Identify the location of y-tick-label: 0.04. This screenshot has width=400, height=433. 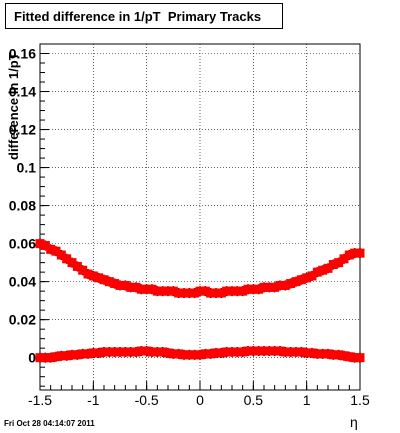
(22, 282).